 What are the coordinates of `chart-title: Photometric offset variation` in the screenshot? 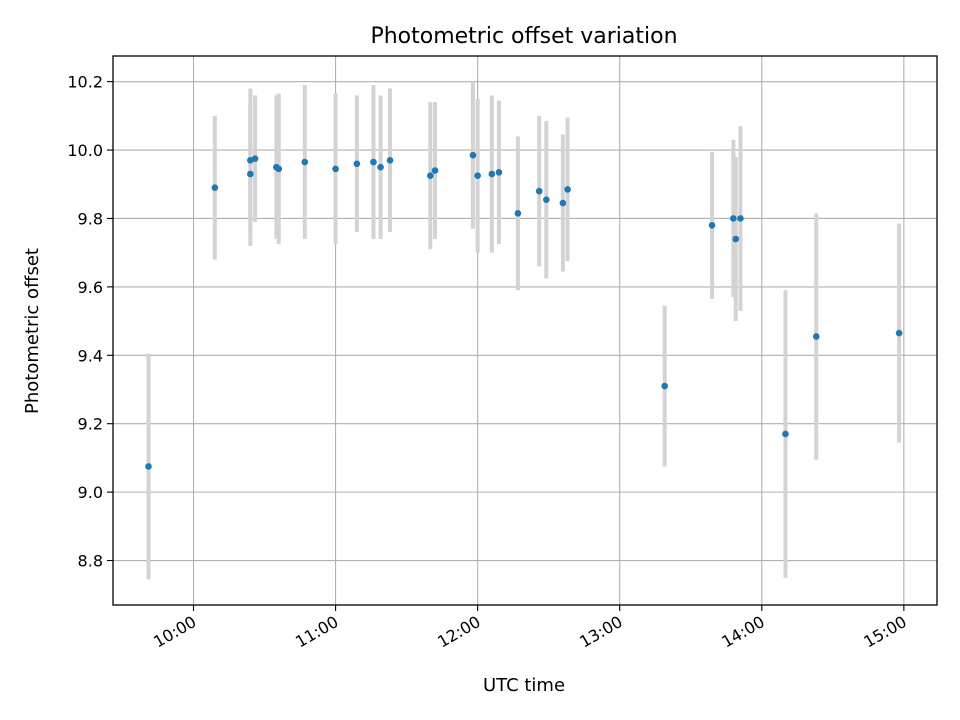 It's located at (523, 36).